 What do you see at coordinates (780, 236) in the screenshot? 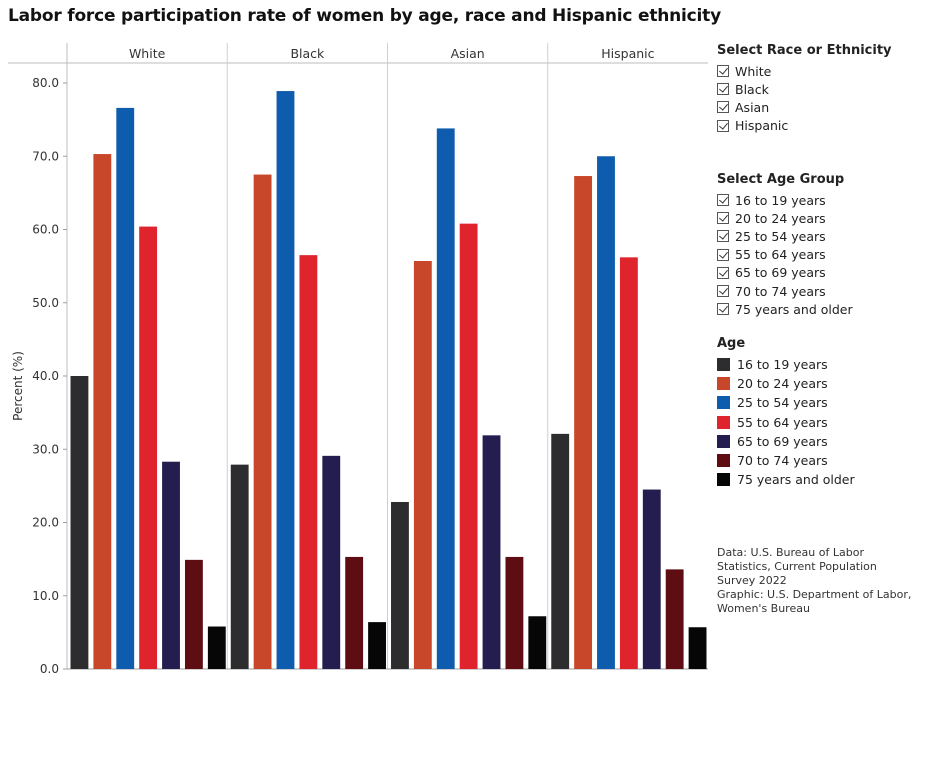
I see `age-filter-option-label: 25 to 54 years` at bounding box center [780, 236].